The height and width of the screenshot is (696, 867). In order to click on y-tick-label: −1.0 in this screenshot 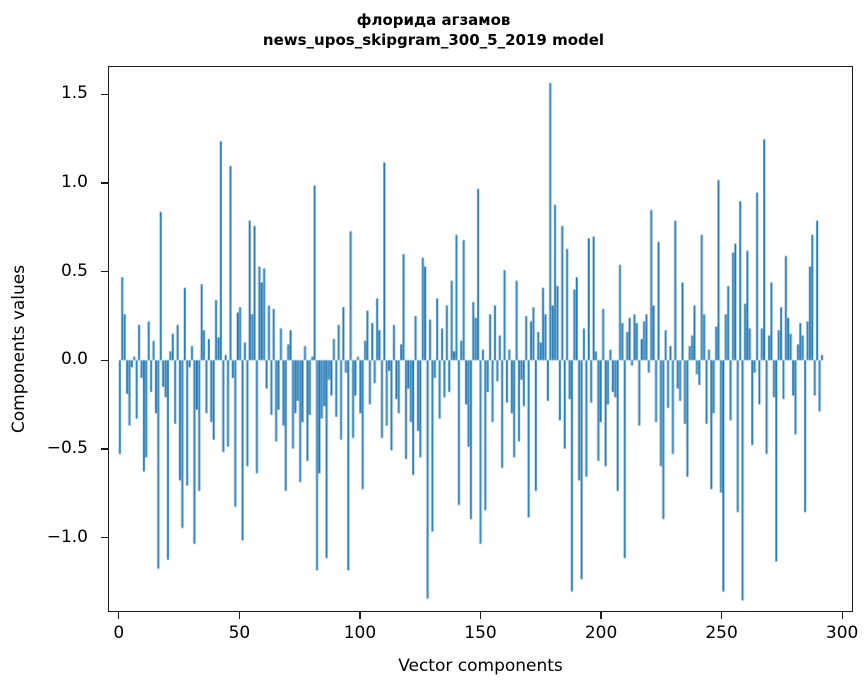, I will do `click(67, 536)`.